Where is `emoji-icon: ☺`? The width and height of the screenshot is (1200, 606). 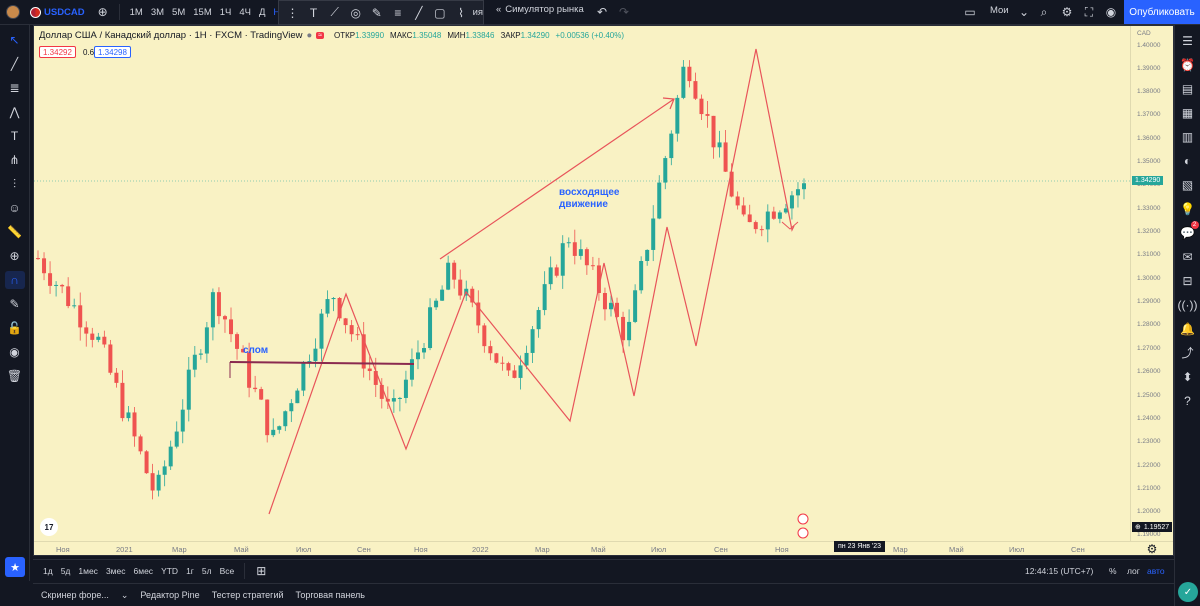
emoji-icon: ☺ is located at coordinates (14, 208).